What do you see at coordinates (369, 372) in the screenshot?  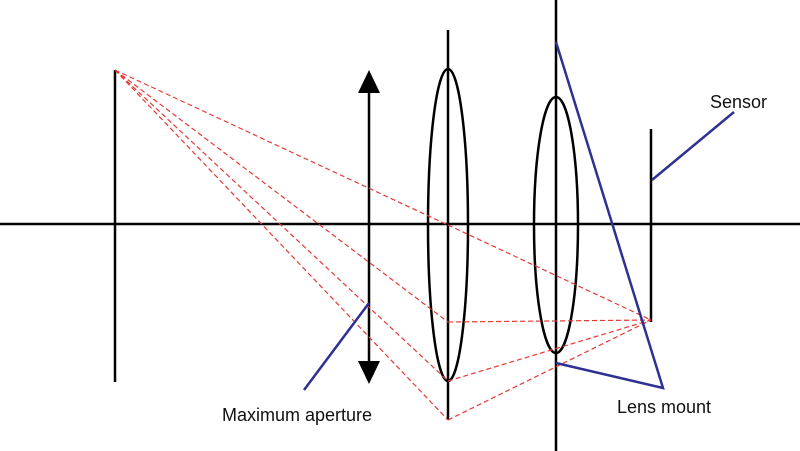 I see `aperture-arrow-bottom-head` at bounding box center [369, 372].